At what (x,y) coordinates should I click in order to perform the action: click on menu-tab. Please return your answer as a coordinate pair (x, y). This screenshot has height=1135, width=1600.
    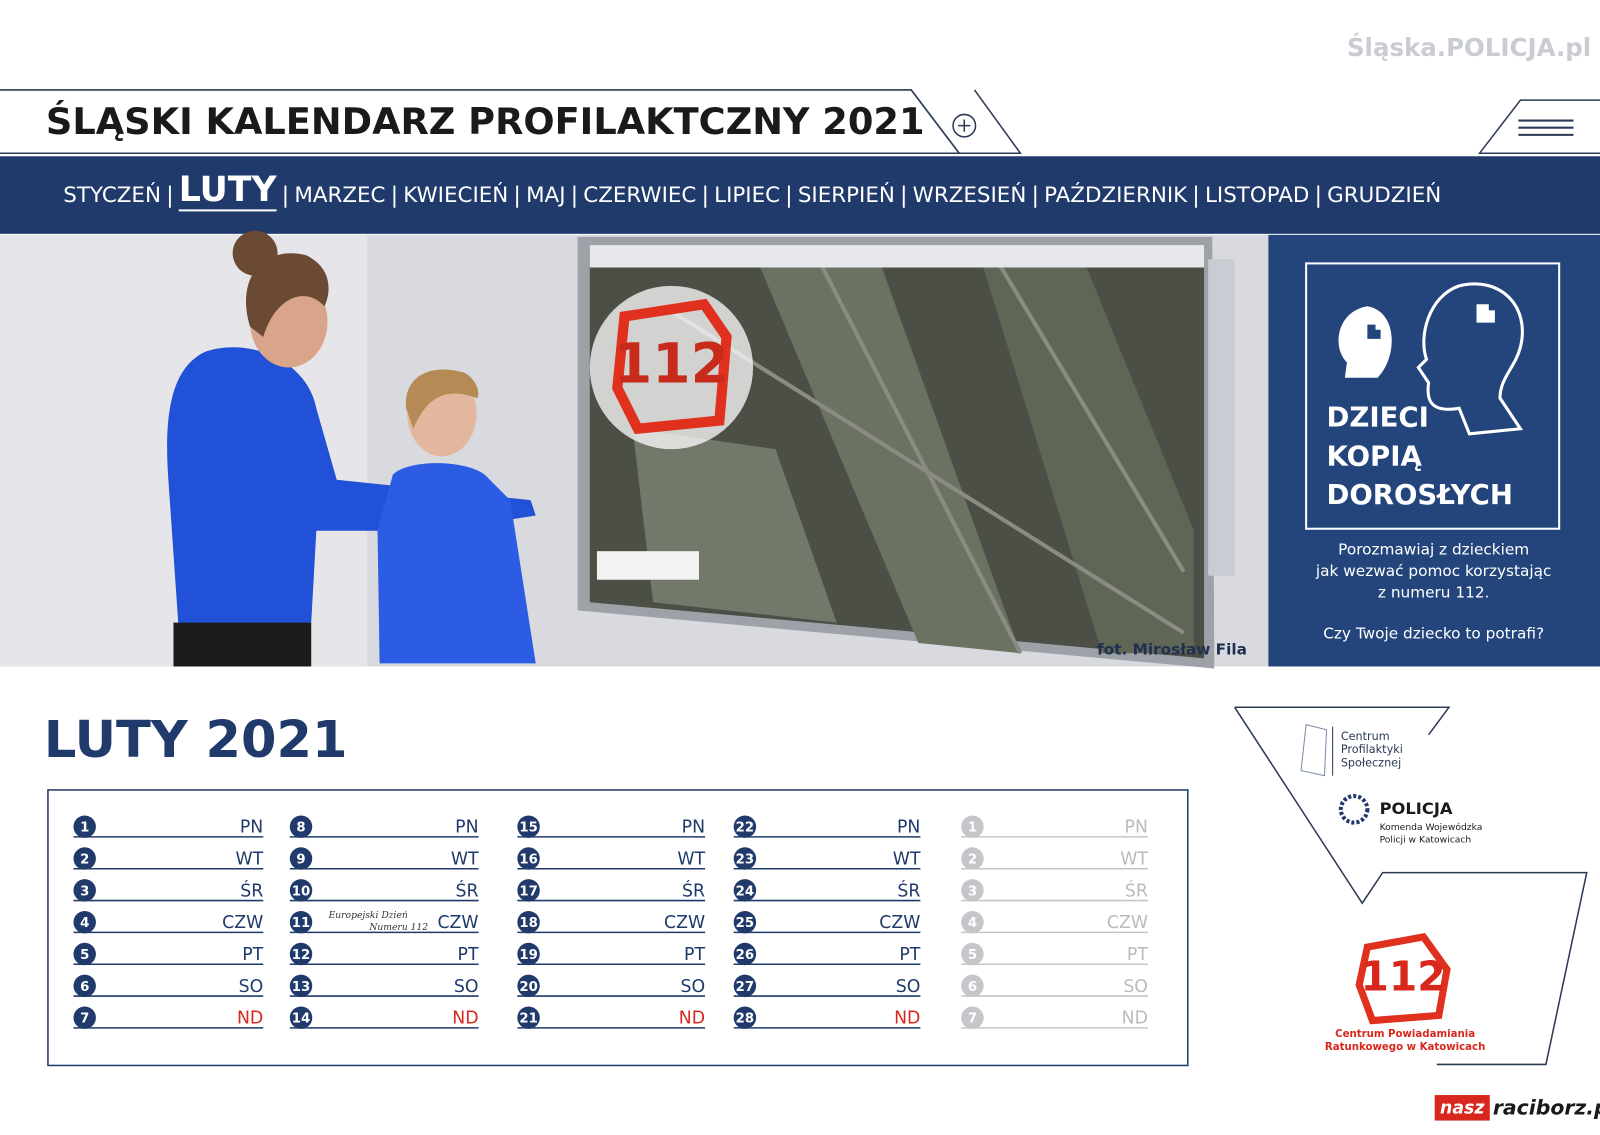
    Looking at the image, I should click on (1539, 126).